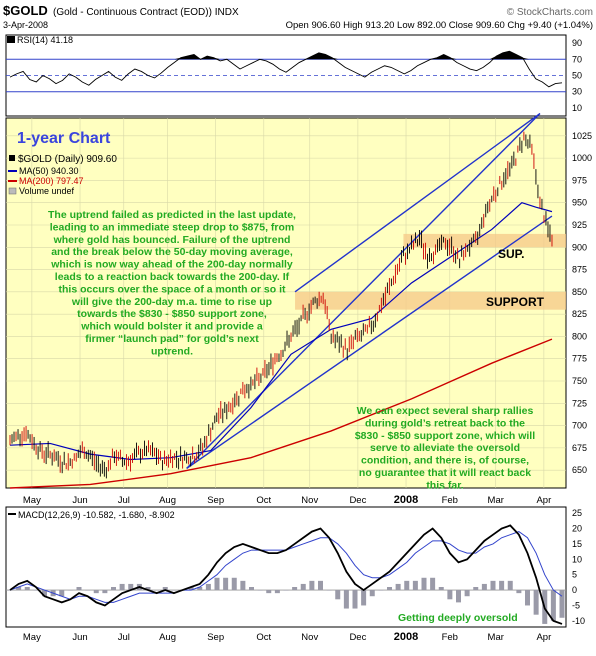 The image size is (596, 656). What do you see at coordinates (579, 270) in the screenshot?
I see `price-tick-label: 875` at bounding box center [579, 270].